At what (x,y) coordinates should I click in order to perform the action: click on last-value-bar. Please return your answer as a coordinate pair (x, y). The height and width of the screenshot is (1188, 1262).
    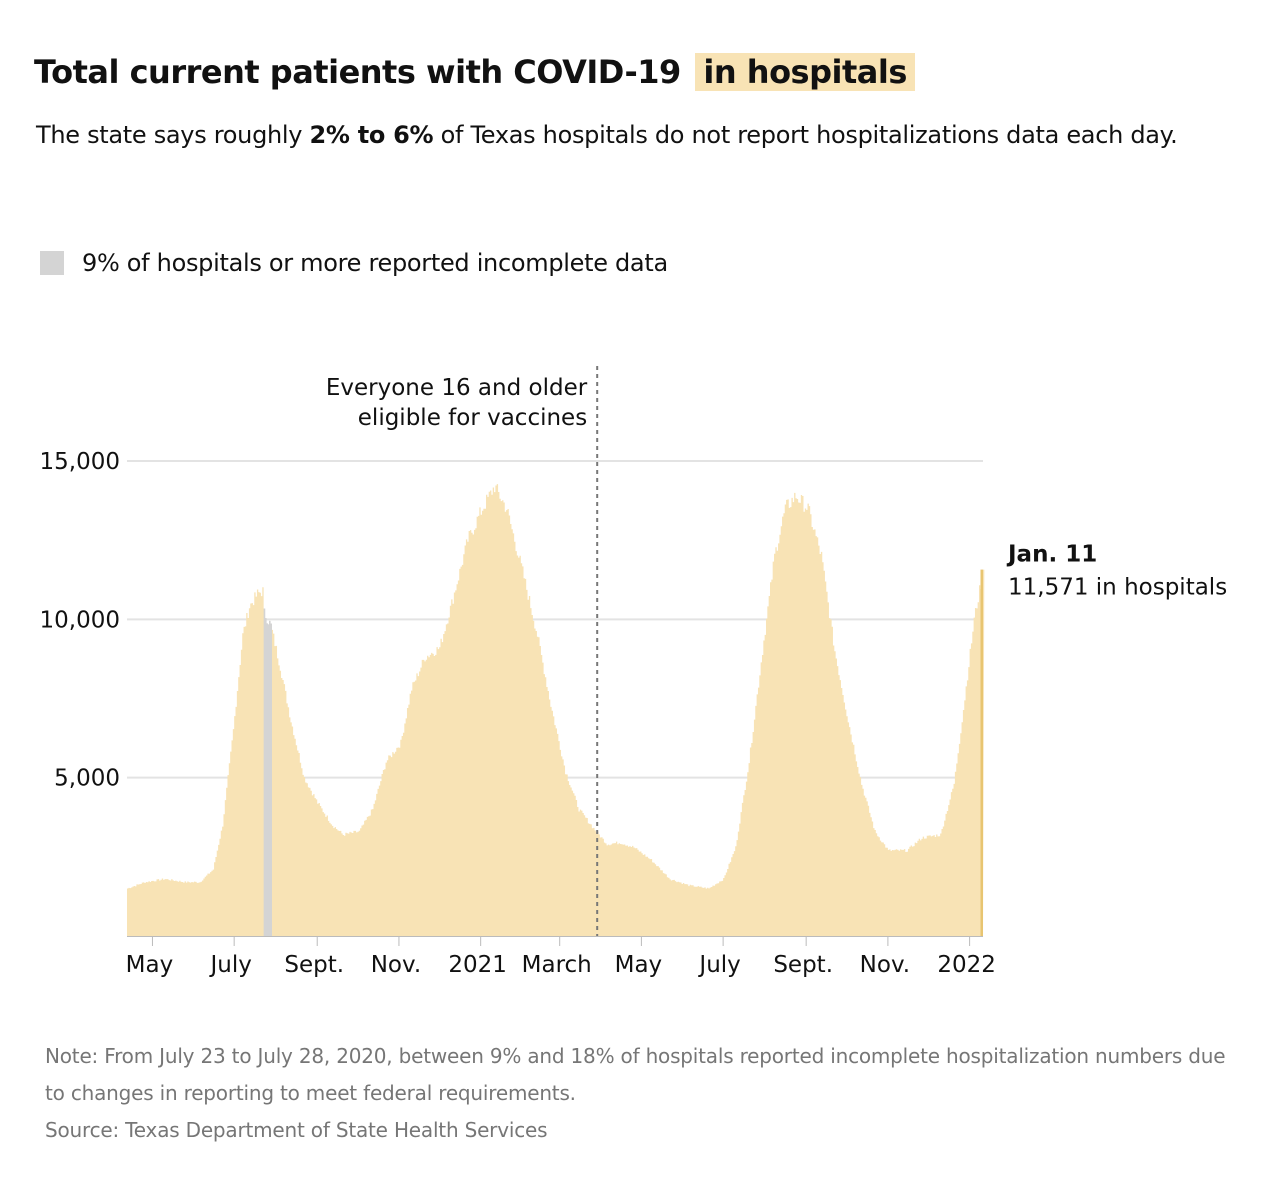
    Looking at the image, I should click on (981, 752).